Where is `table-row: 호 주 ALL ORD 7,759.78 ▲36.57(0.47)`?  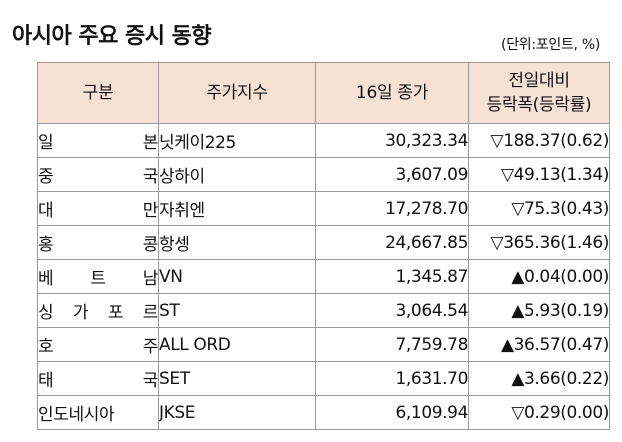 table-row: 호 주 ALL ORD 7,759.78 ▲36.57(0.47) is located at coordinates (323, 344).